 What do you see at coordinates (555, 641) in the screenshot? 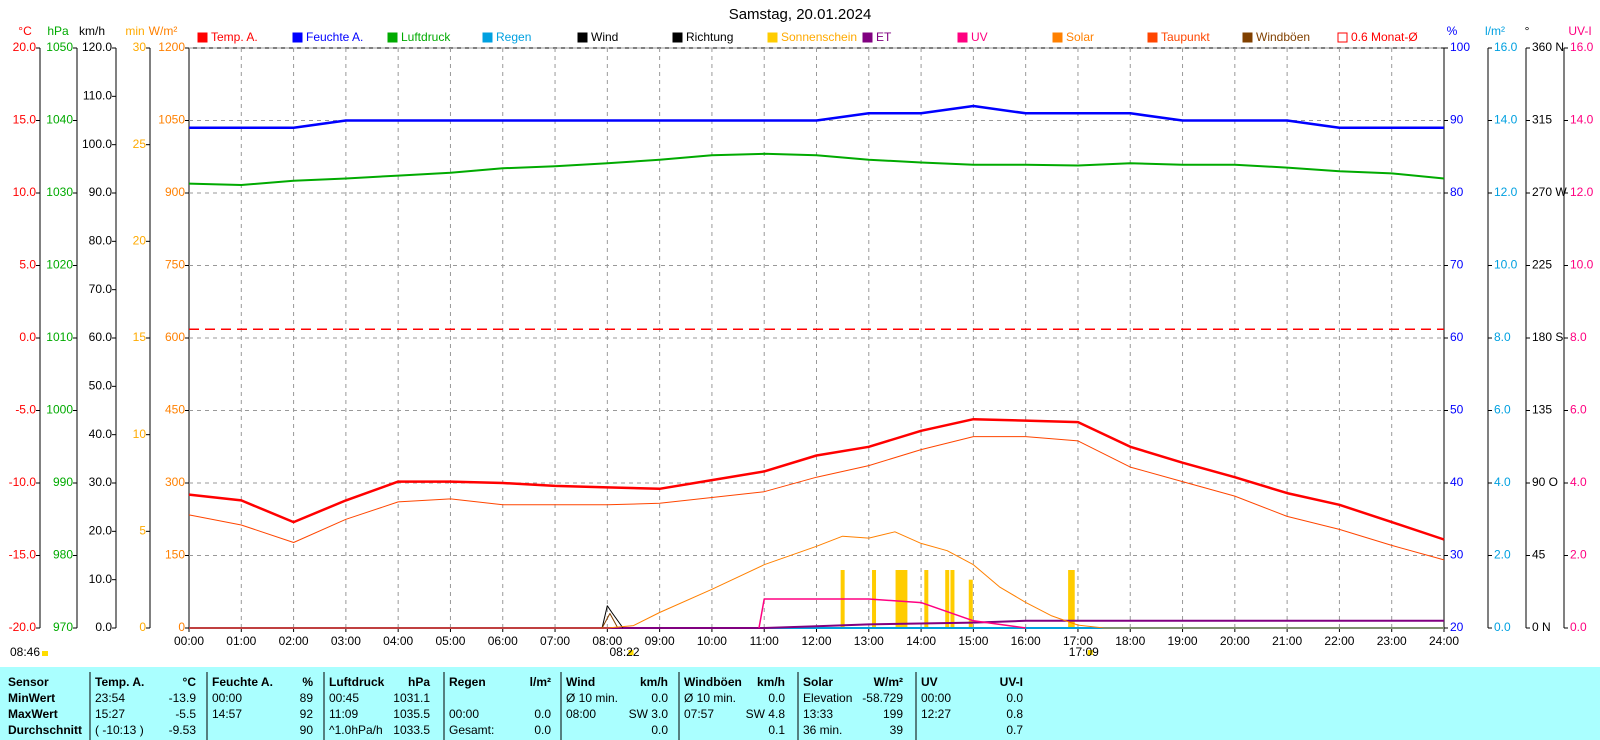
I see `x-tick-label: 07:00` at bounding box center [555, 641].